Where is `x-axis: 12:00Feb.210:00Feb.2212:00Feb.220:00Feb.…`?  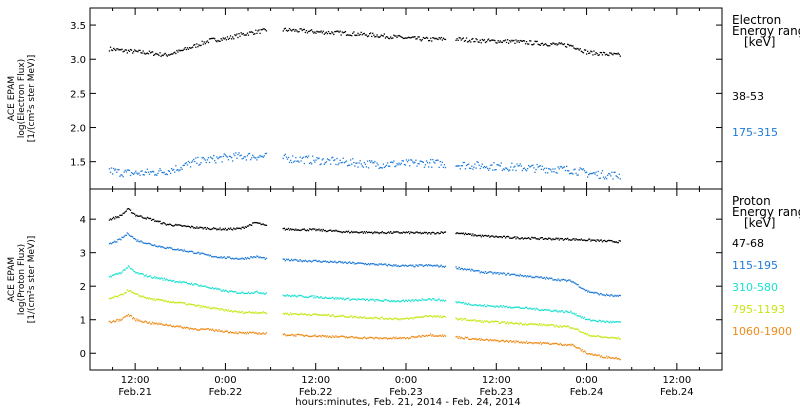
x-axis: 12:00Feb.210:00Feb.2212:00Feb.220:00Feb.… is located at coordinates (405, 386).